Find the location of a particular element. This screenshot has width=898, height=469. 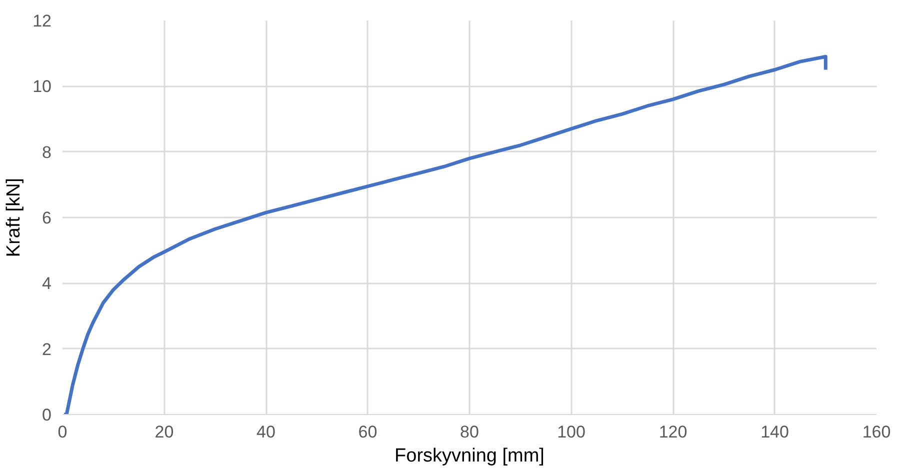

x-tick-label: 140 is located at coordinates (774, 432).